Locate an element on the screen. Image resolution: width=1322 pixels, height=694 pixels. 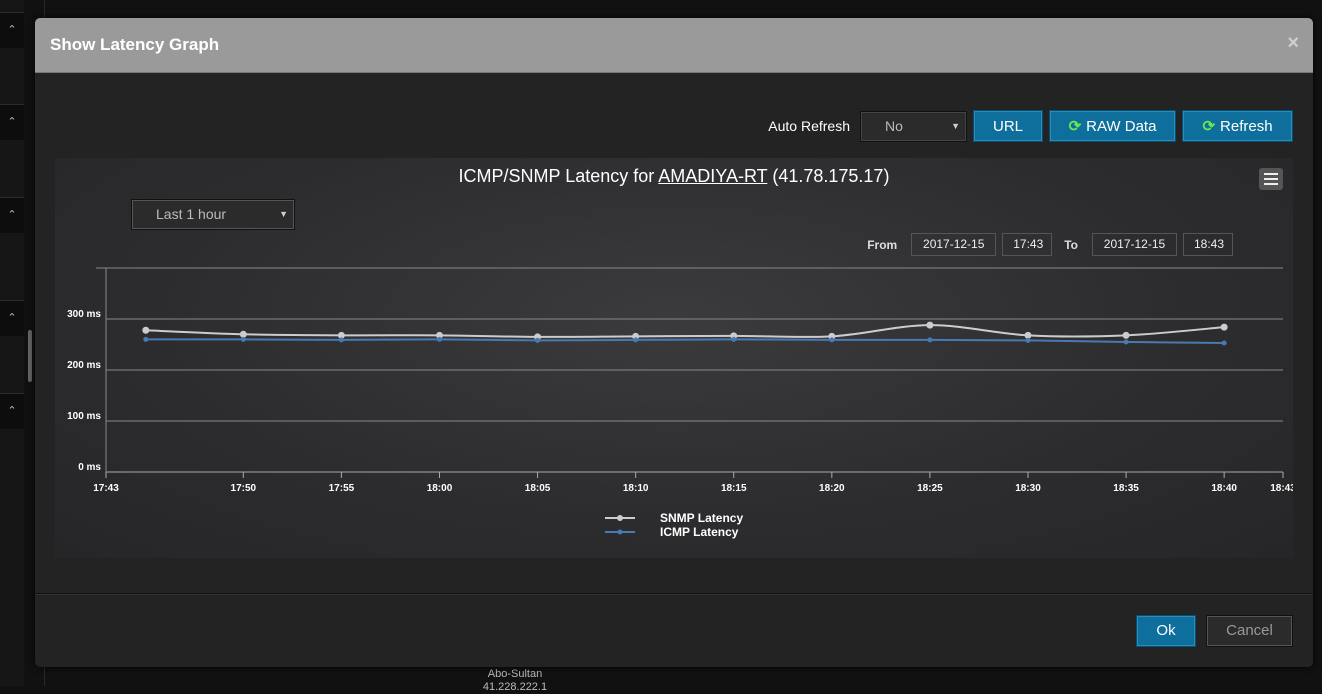
legend-label: SNMP Latency is located at coordinates (701, 518).